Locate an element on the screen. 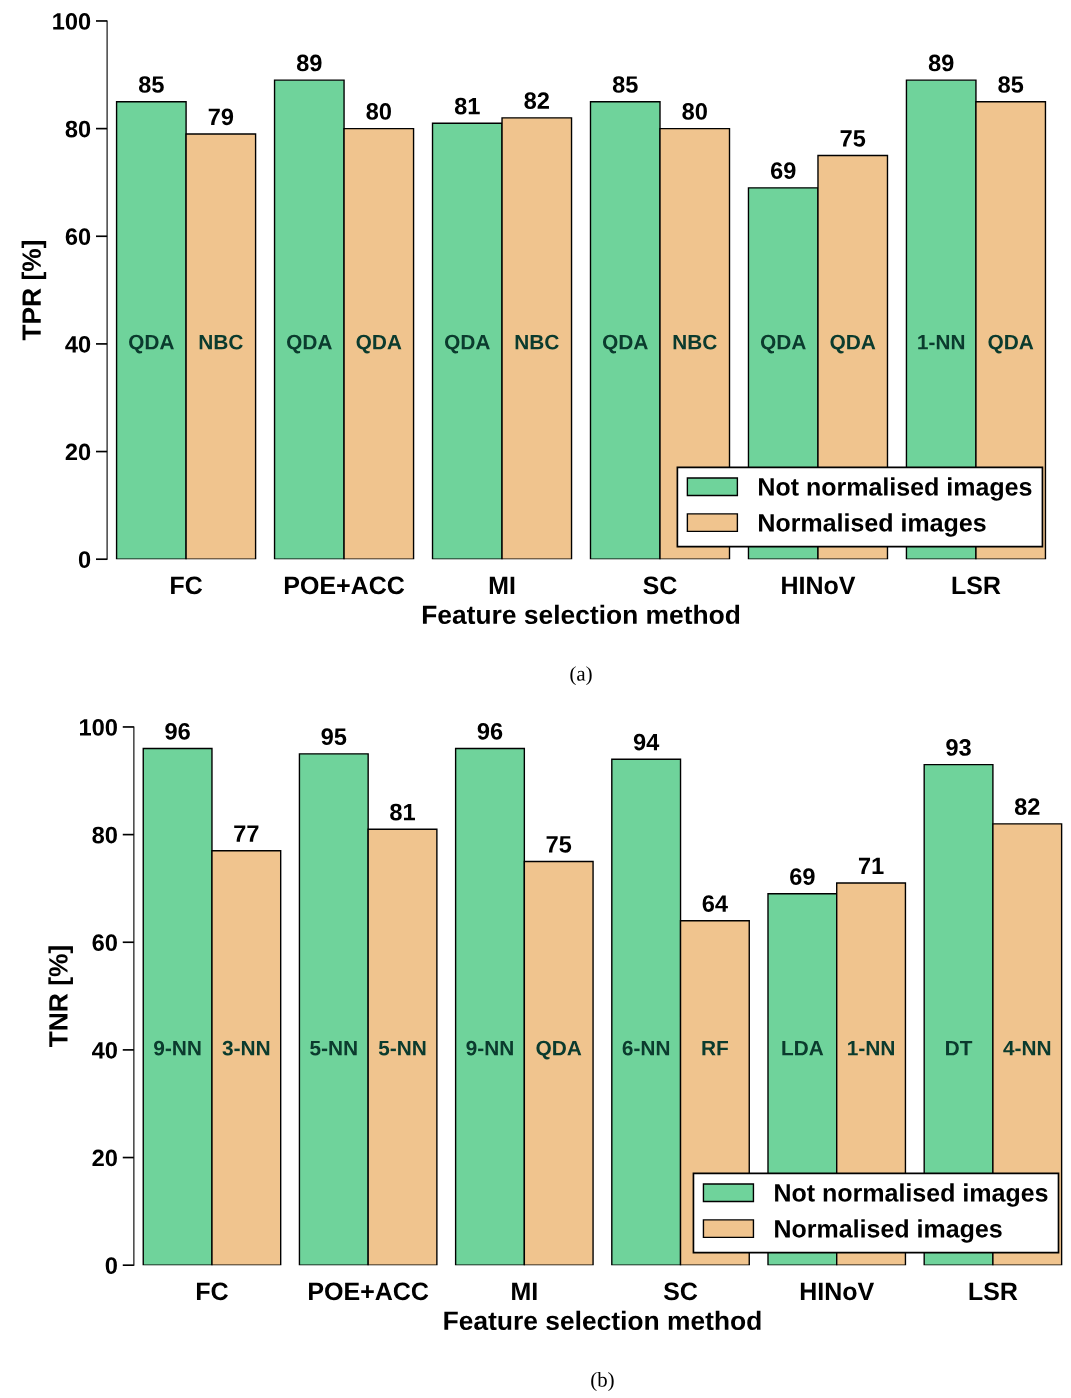 The image size is (1071, 1398). data-label: 94 is located at coordinates (646, 742).